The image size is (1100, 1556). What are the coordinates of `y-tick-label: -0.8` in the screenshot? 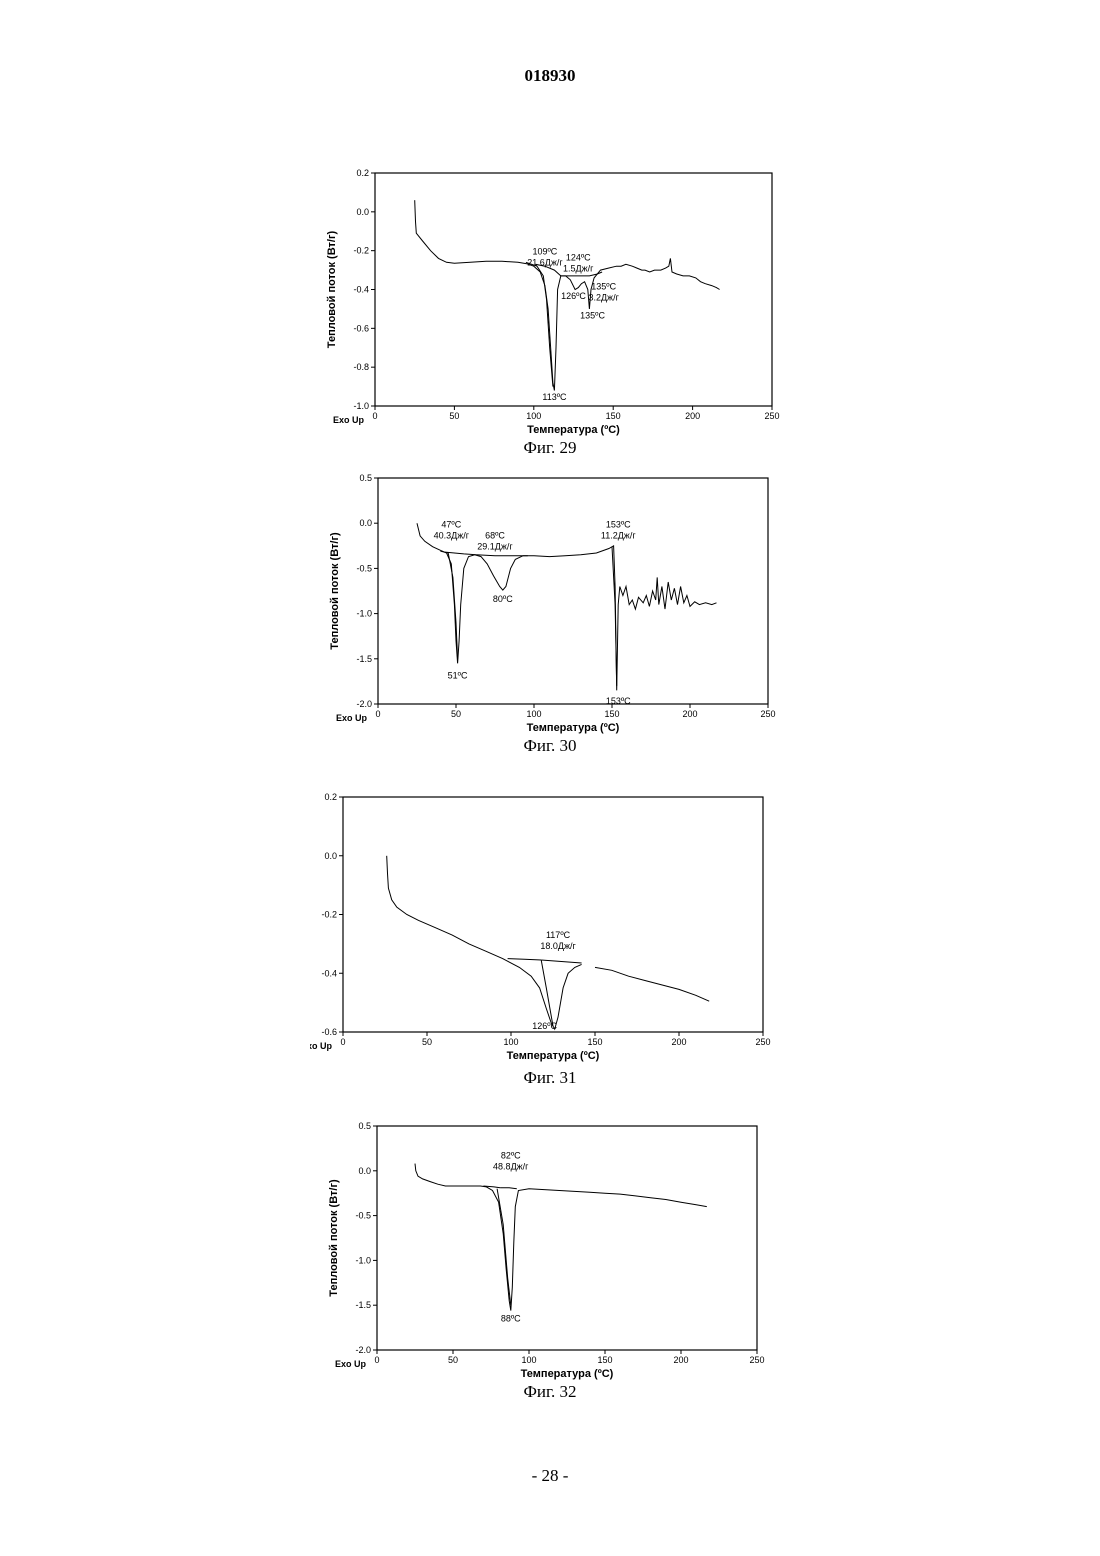 It's located at (361, 367).